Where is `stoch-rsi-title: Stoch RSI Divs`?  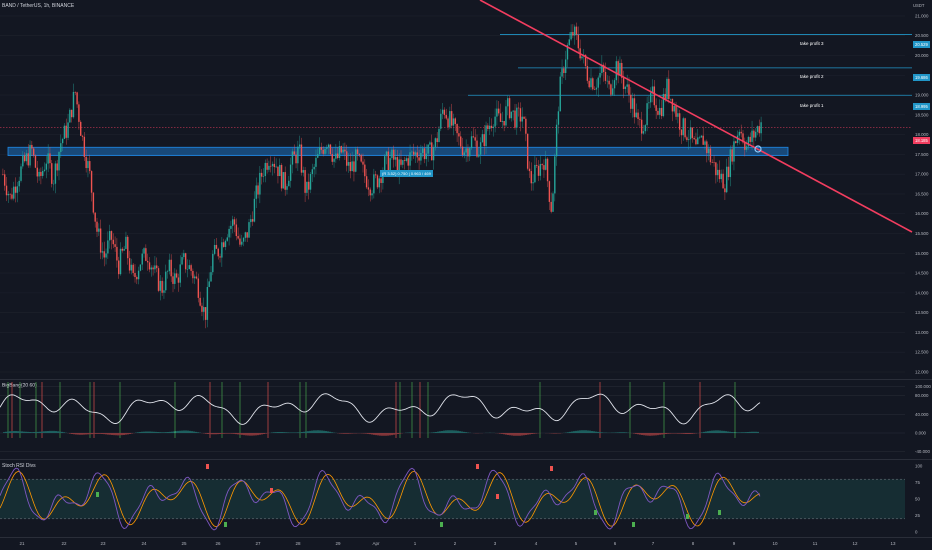
stoch-rsi-title: Stoch RSI Divs is located at coordinates (19, 466).